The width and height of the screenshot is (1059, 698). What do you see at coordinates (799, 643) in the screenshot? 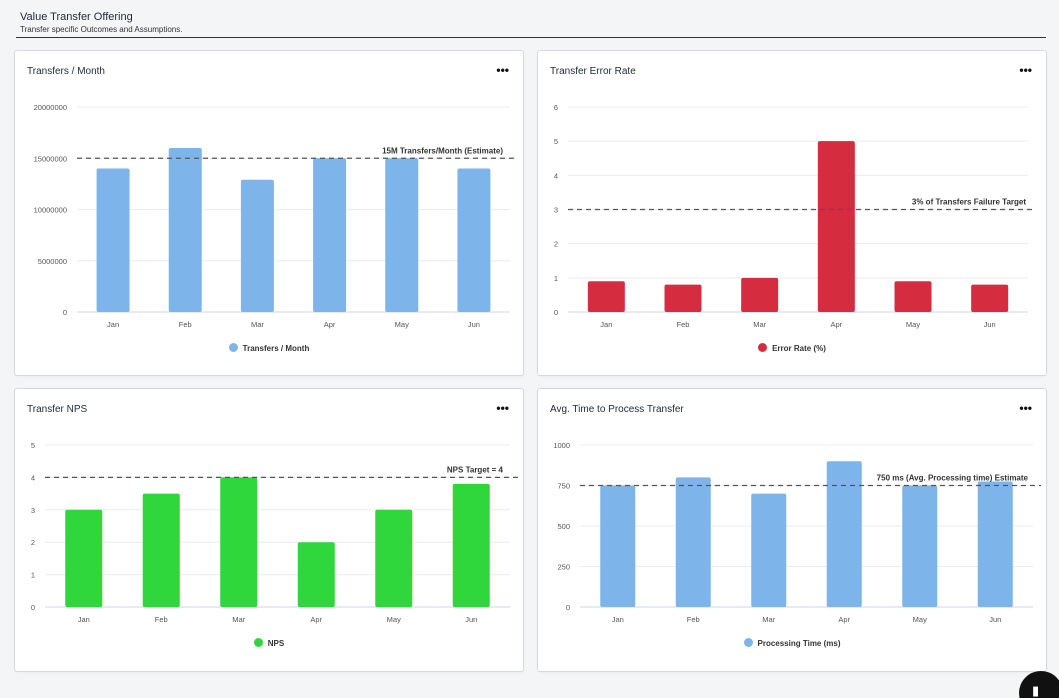
I see `legend-label: Processing Time (ms)` at bounding box center [799, 643].